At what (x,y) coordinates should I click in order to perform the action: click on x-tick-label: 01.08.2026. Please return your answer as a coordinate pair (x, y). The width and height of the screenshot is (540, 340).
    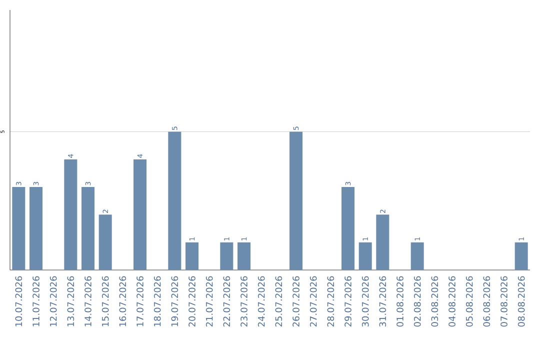
    Looking at the image, I should click on (400, 301).